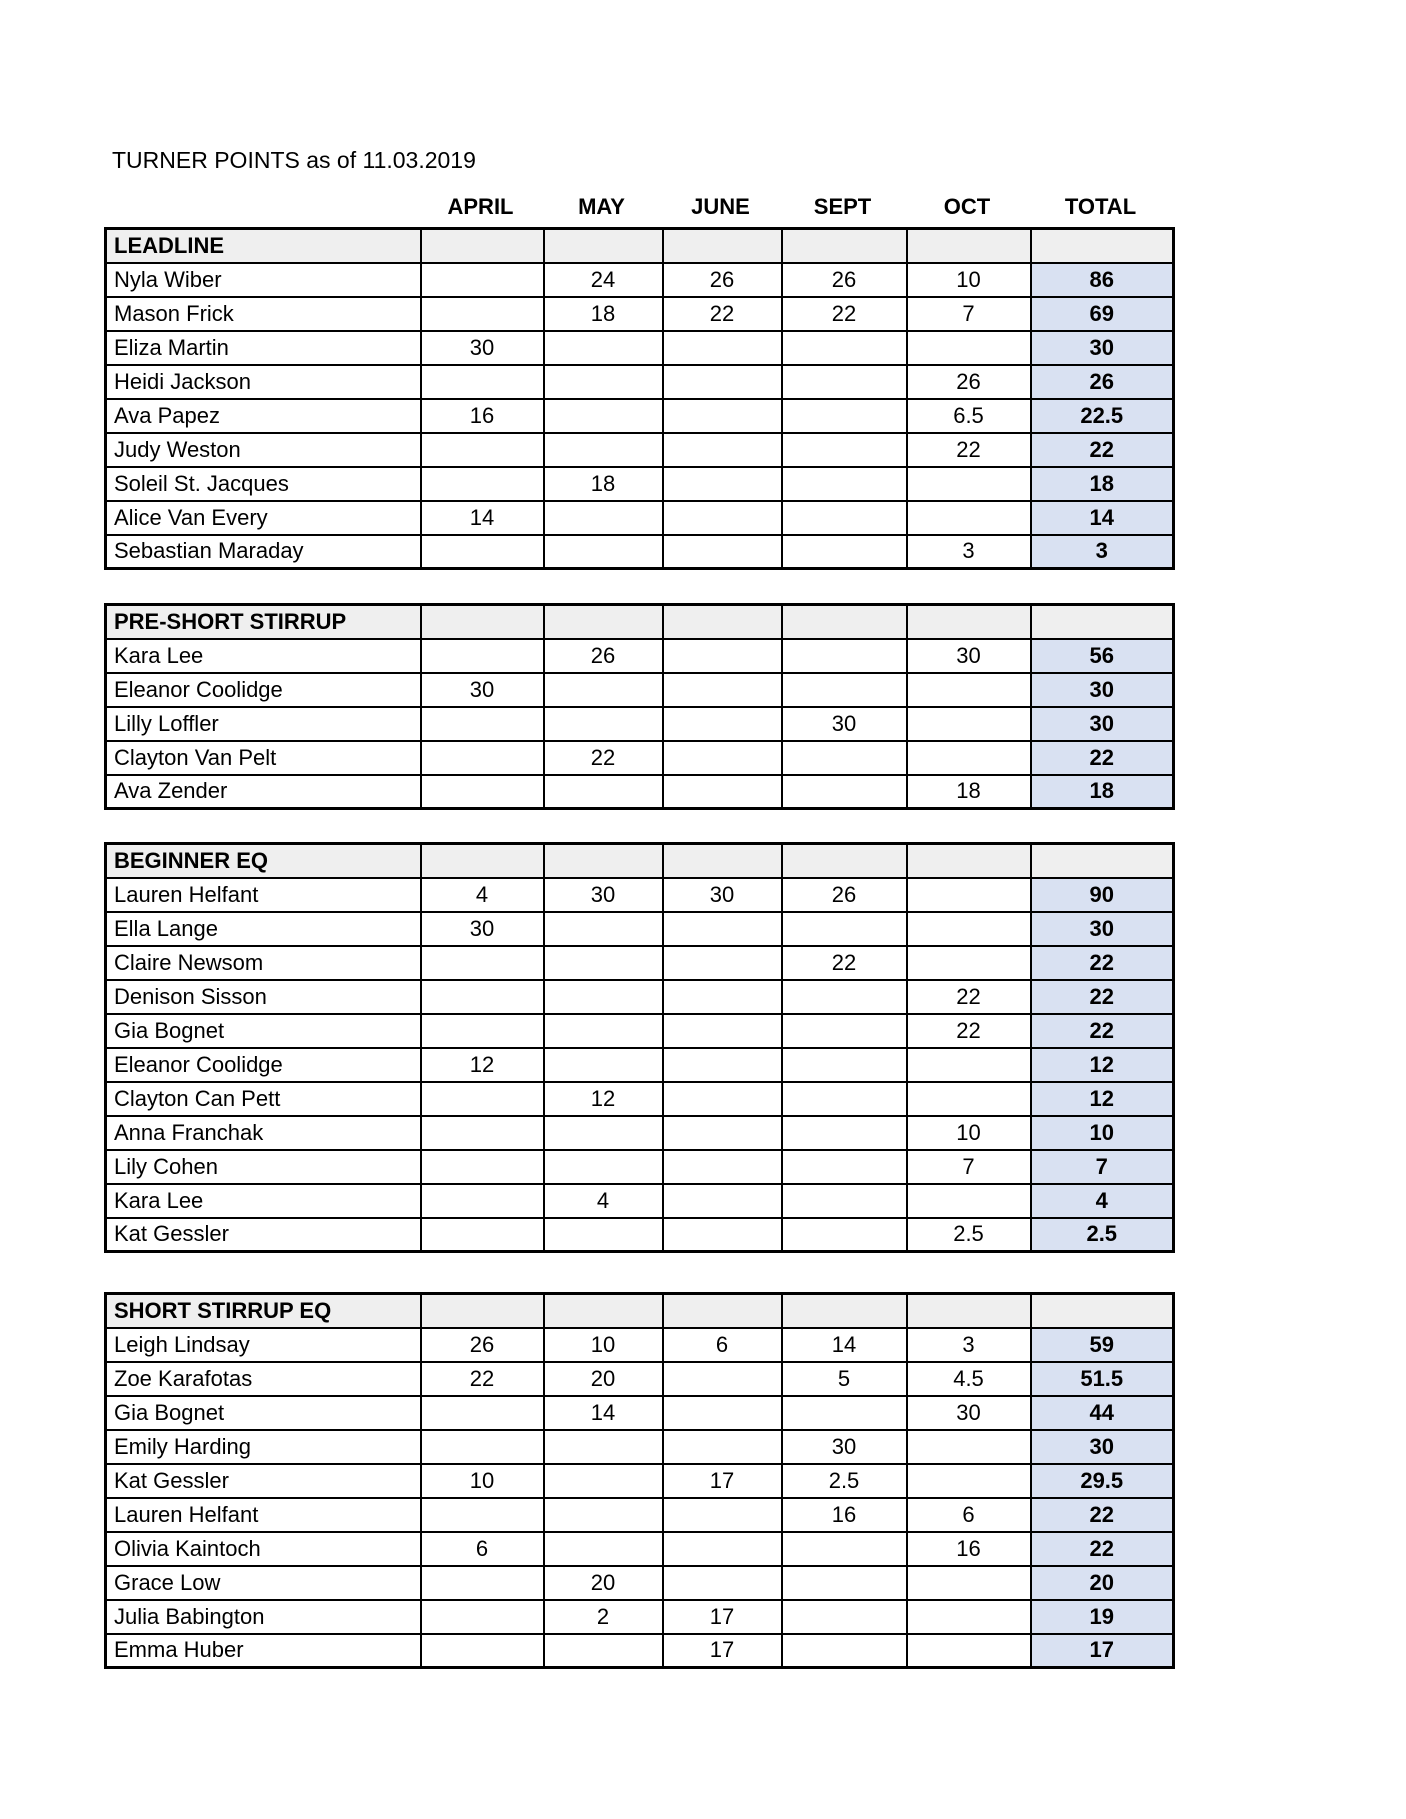 Image resolution: width=1406 pixels, height=1819 pixels. I want to click on table-row: Ella Lange 30 30, so click(639, 928).